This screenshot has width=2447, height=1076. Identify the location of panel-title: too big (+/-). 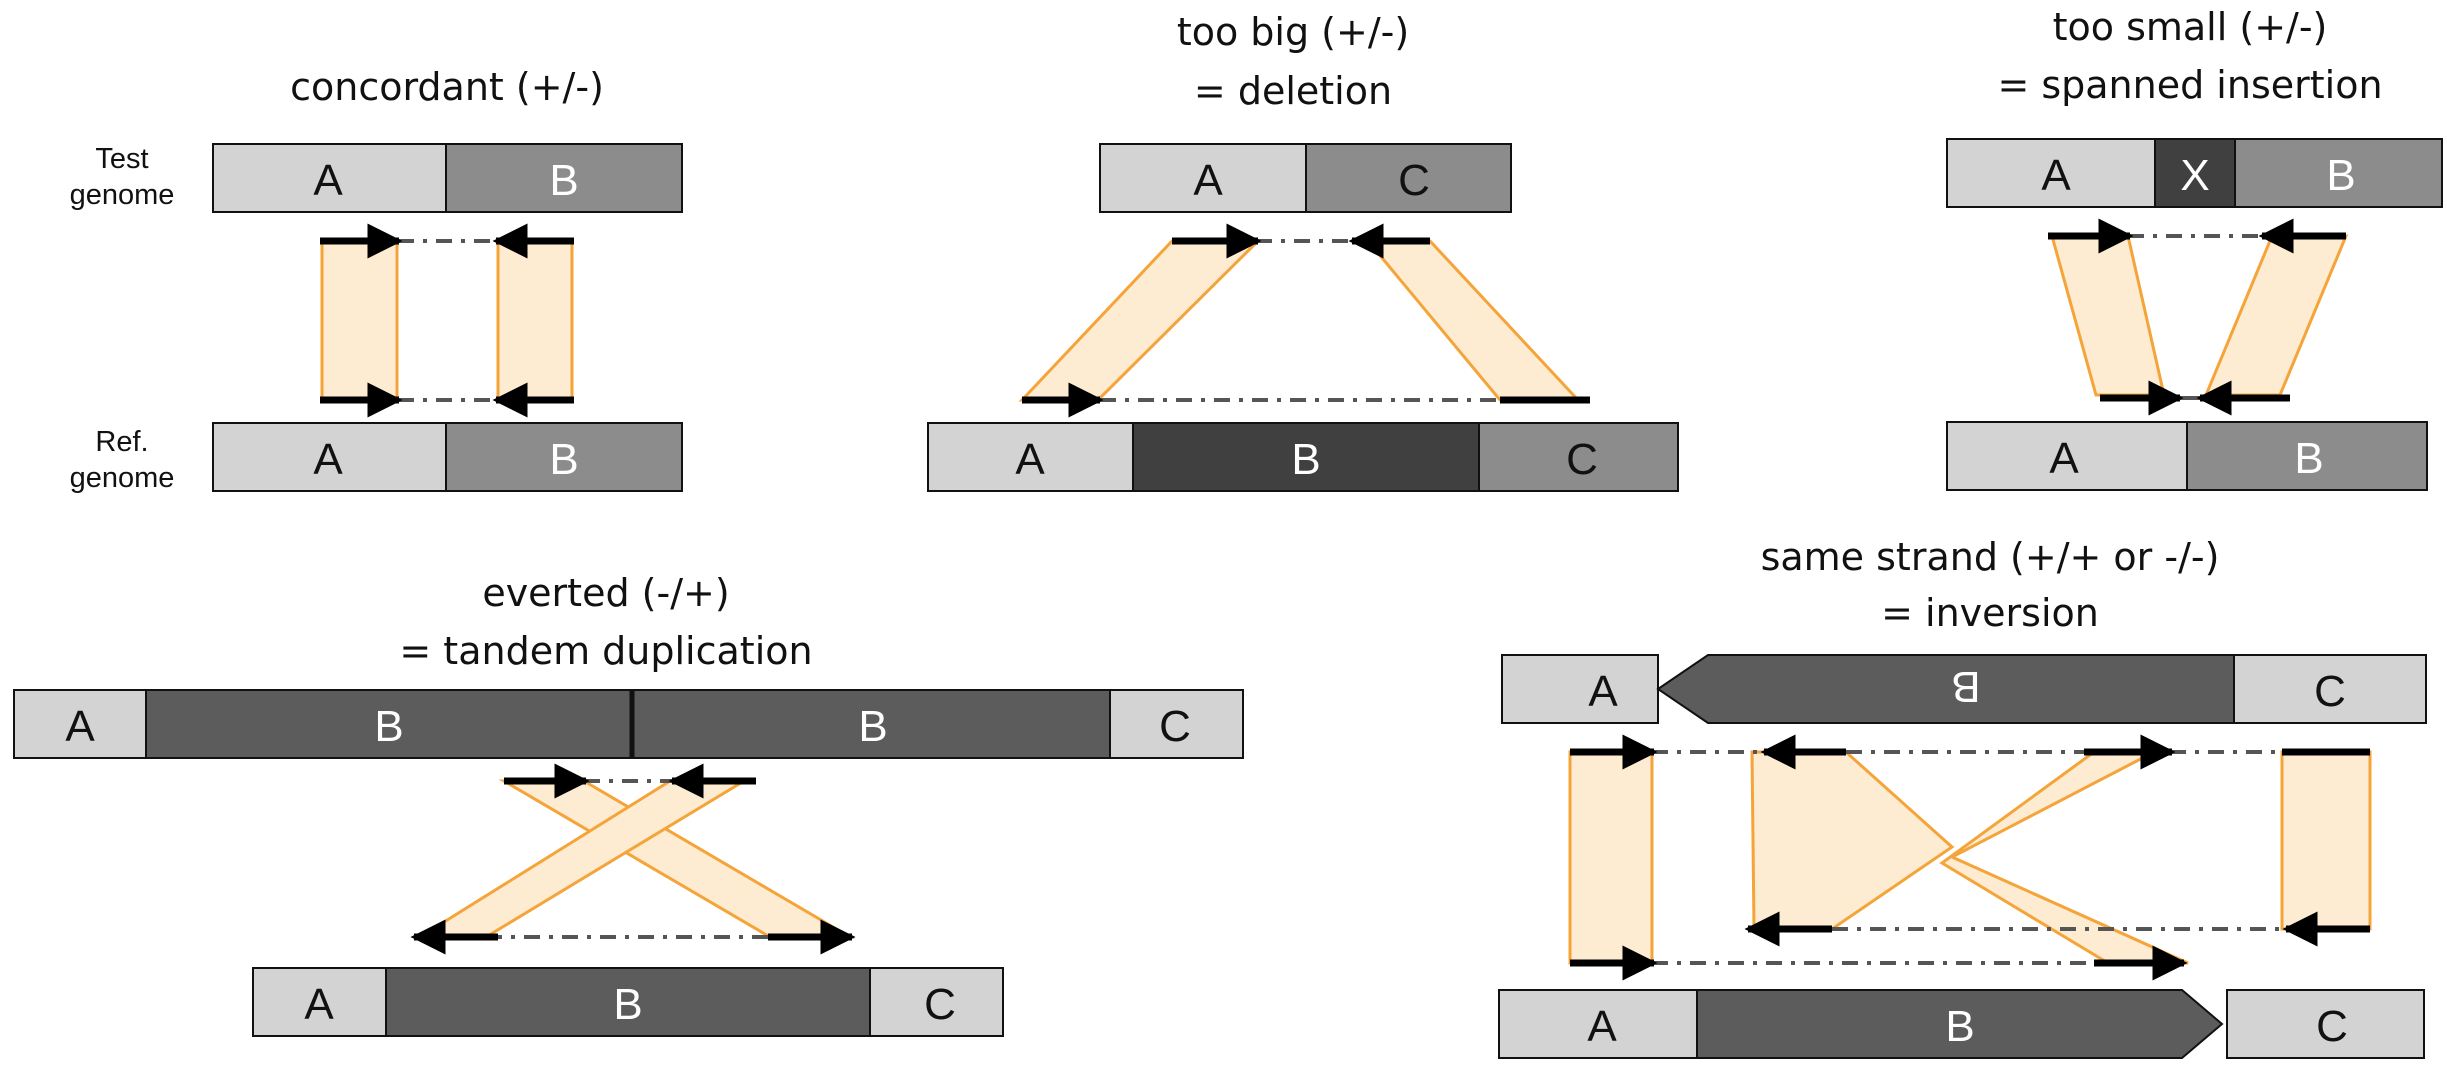
(1293, 32).